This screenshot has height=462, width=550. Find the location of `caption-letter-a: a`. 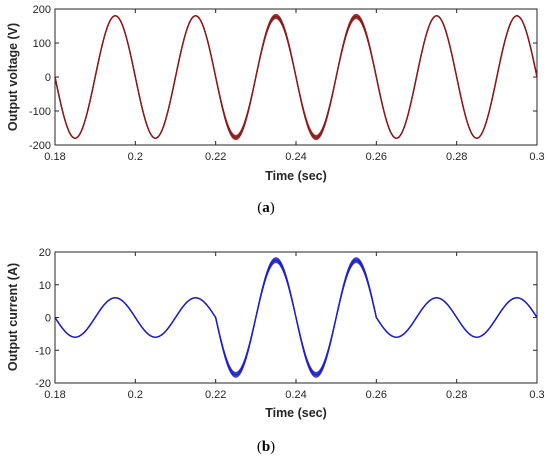

caption-letter-a: a is located at coordinates (266, 208).